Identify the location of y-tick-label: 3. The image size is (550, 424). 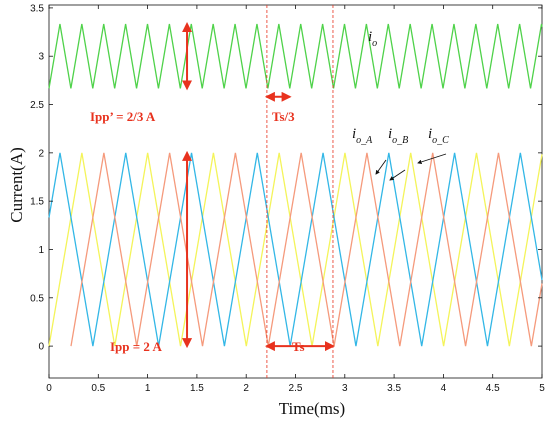
(41, 57).